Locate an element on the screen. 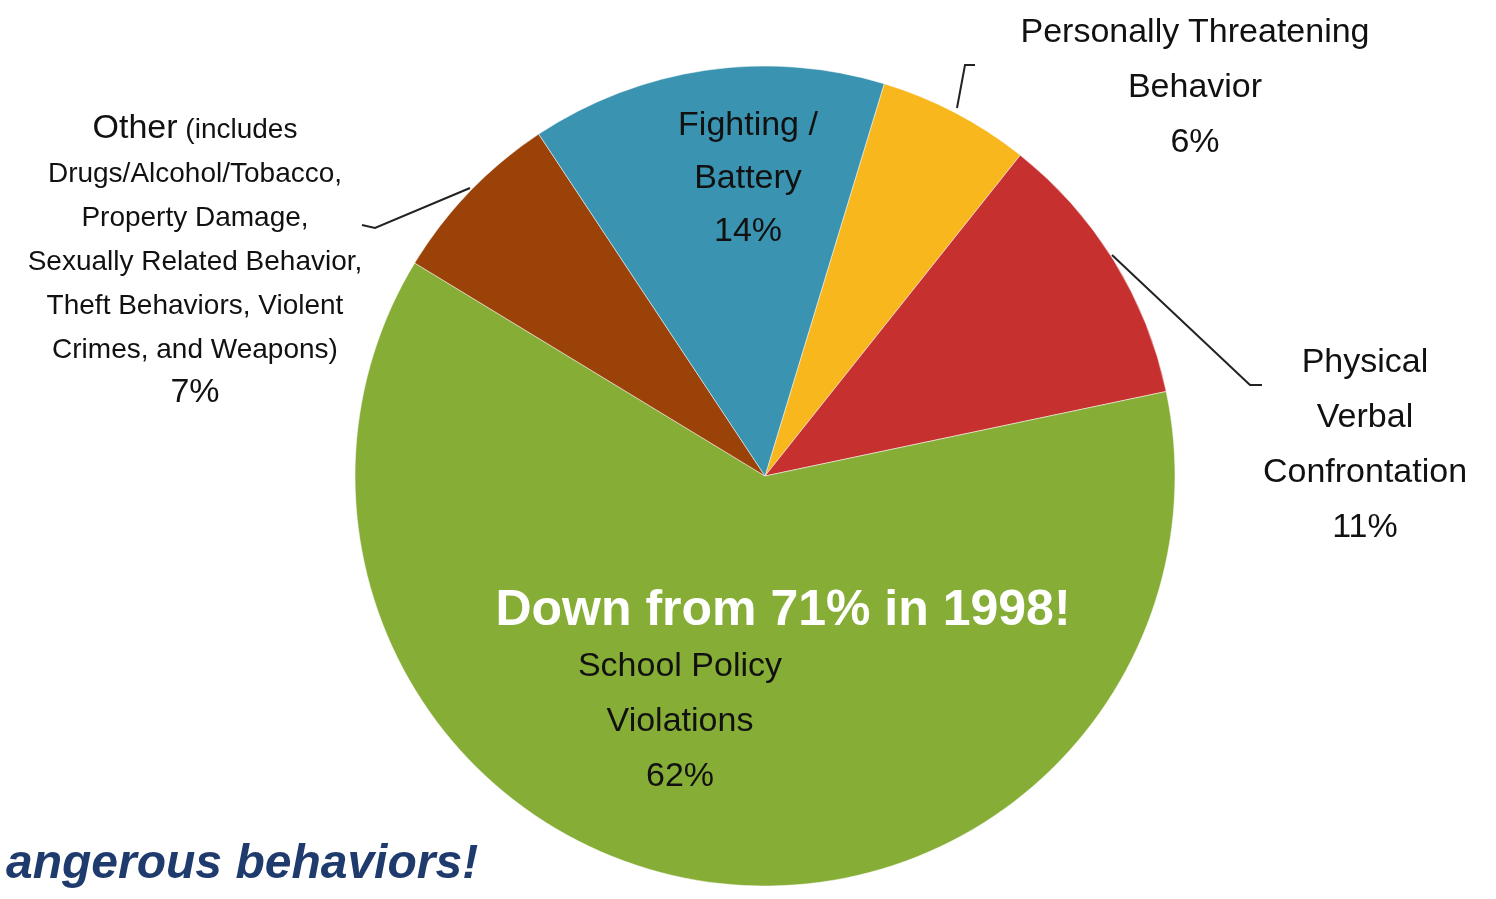 Image resolution: width=1496 pixels, height=899 pixels. text: Down from 71% in 1998! is located at coordinates (783, 608).